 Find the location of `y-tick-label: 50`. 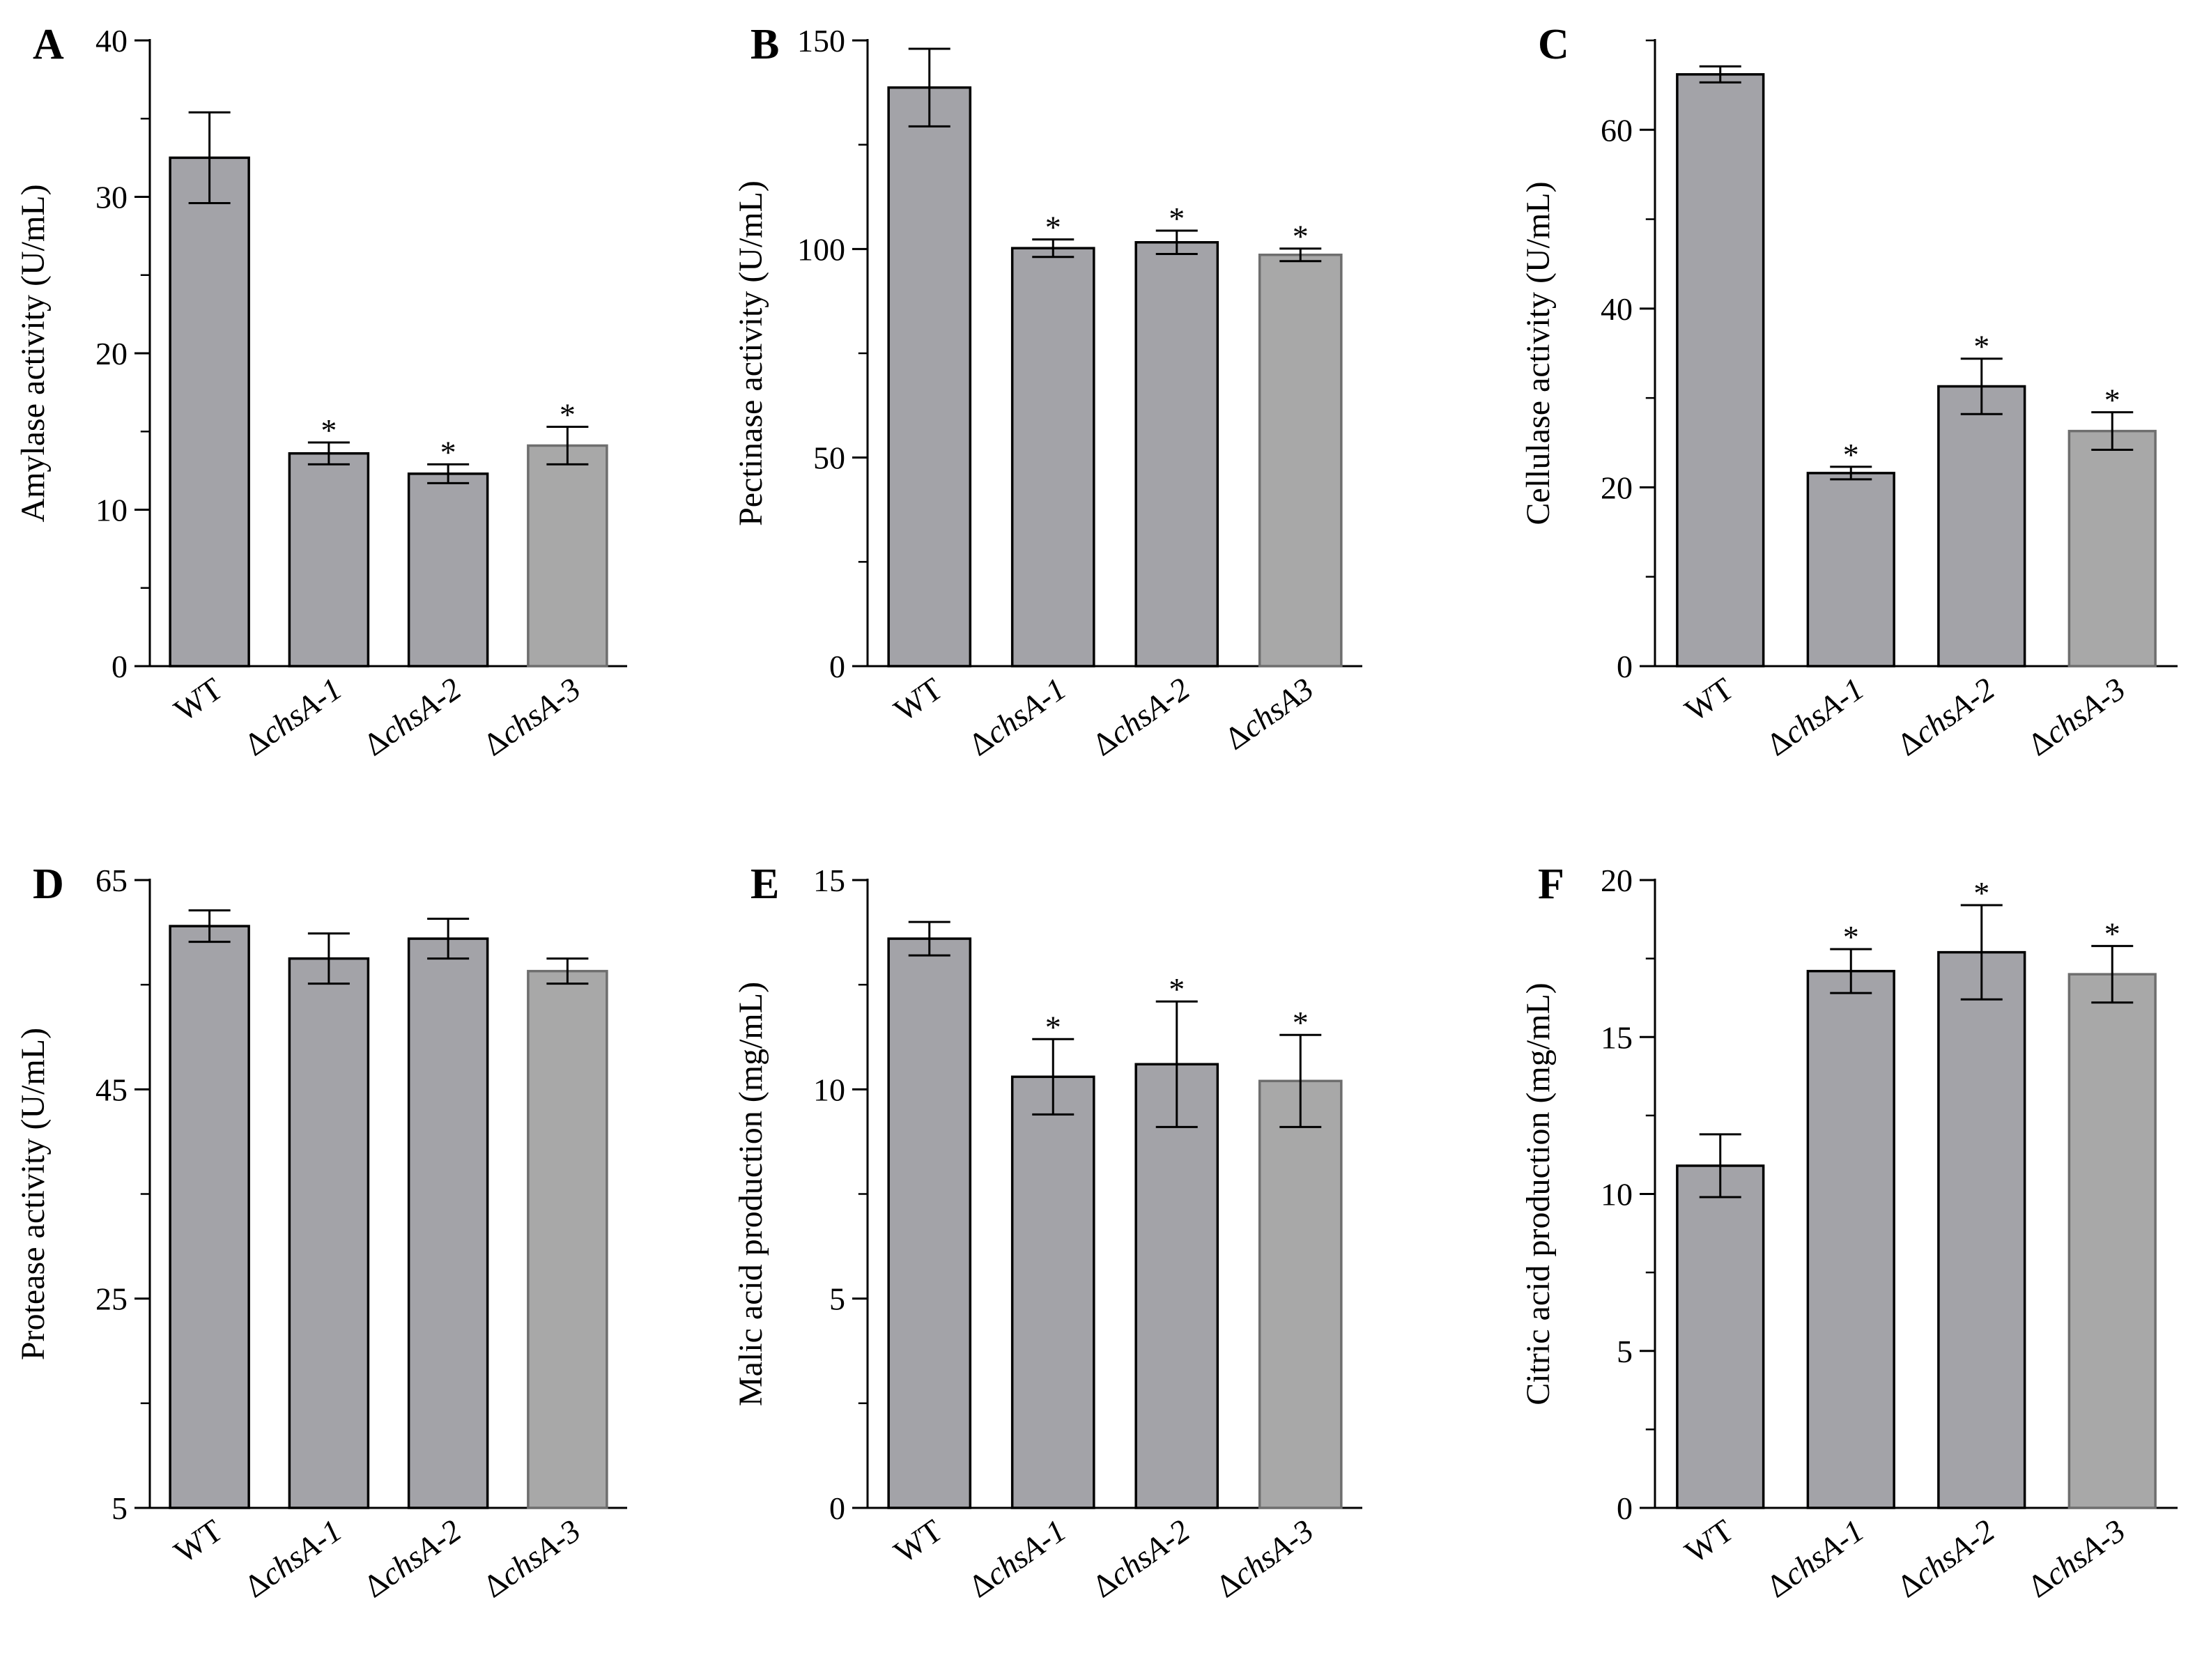

y-tick-label: 50 is located at coordinates (829, 458).